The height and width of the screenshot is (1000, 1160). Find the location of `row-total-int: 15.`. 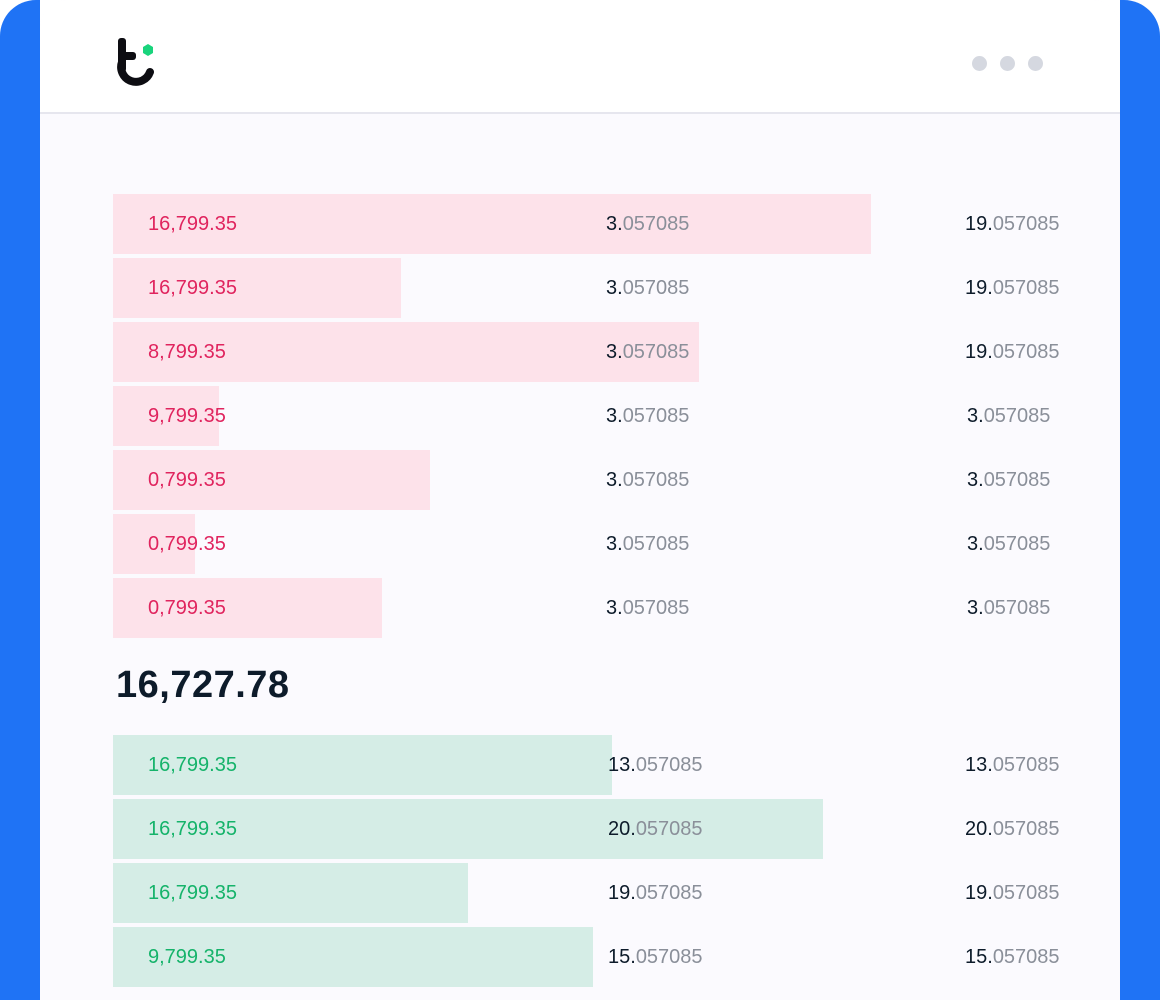

row-total-int: 15. is located at coordinates (979, 957).